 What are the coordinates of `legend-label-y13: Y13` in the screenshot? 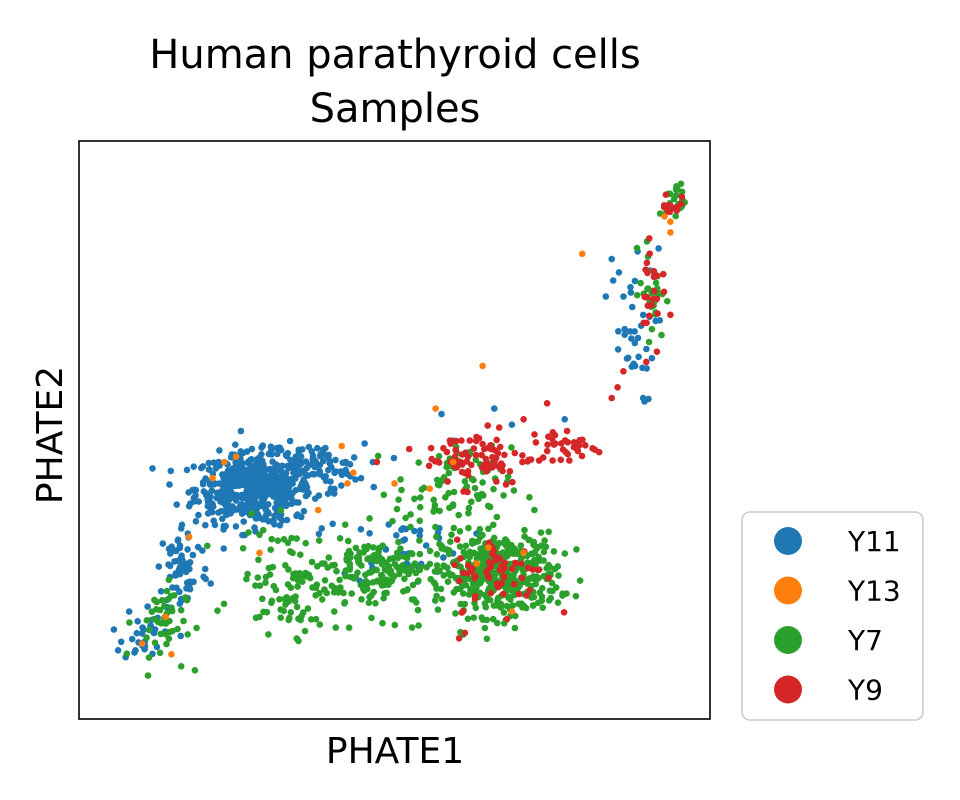 It's located at (874, 591).